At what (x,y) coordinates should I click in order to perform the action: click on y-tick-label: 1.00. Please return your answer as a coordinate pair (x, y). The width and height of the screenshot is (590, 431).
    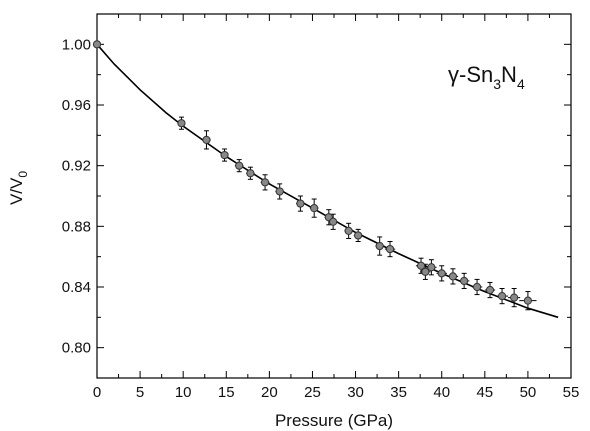
    Looking at the image, I should click on (76, 44).